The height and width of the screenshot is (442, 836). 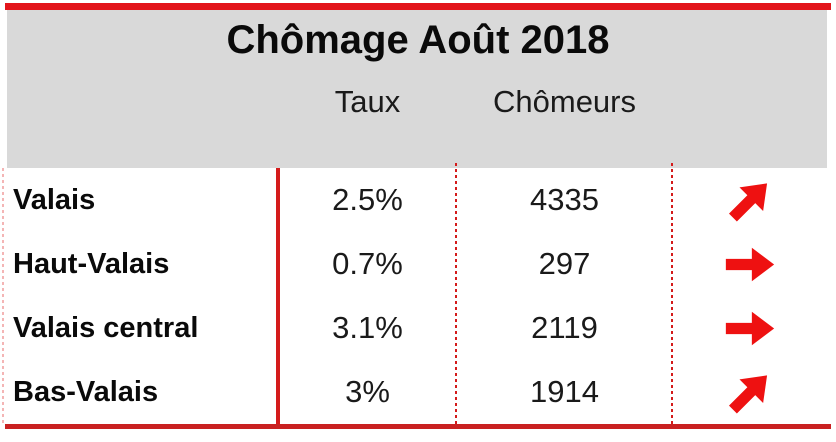 What do you see at coordinates (672, 294) in the screenshot?
I see `chomeurs-column-separator-rule` at bounding box center [672, 294].